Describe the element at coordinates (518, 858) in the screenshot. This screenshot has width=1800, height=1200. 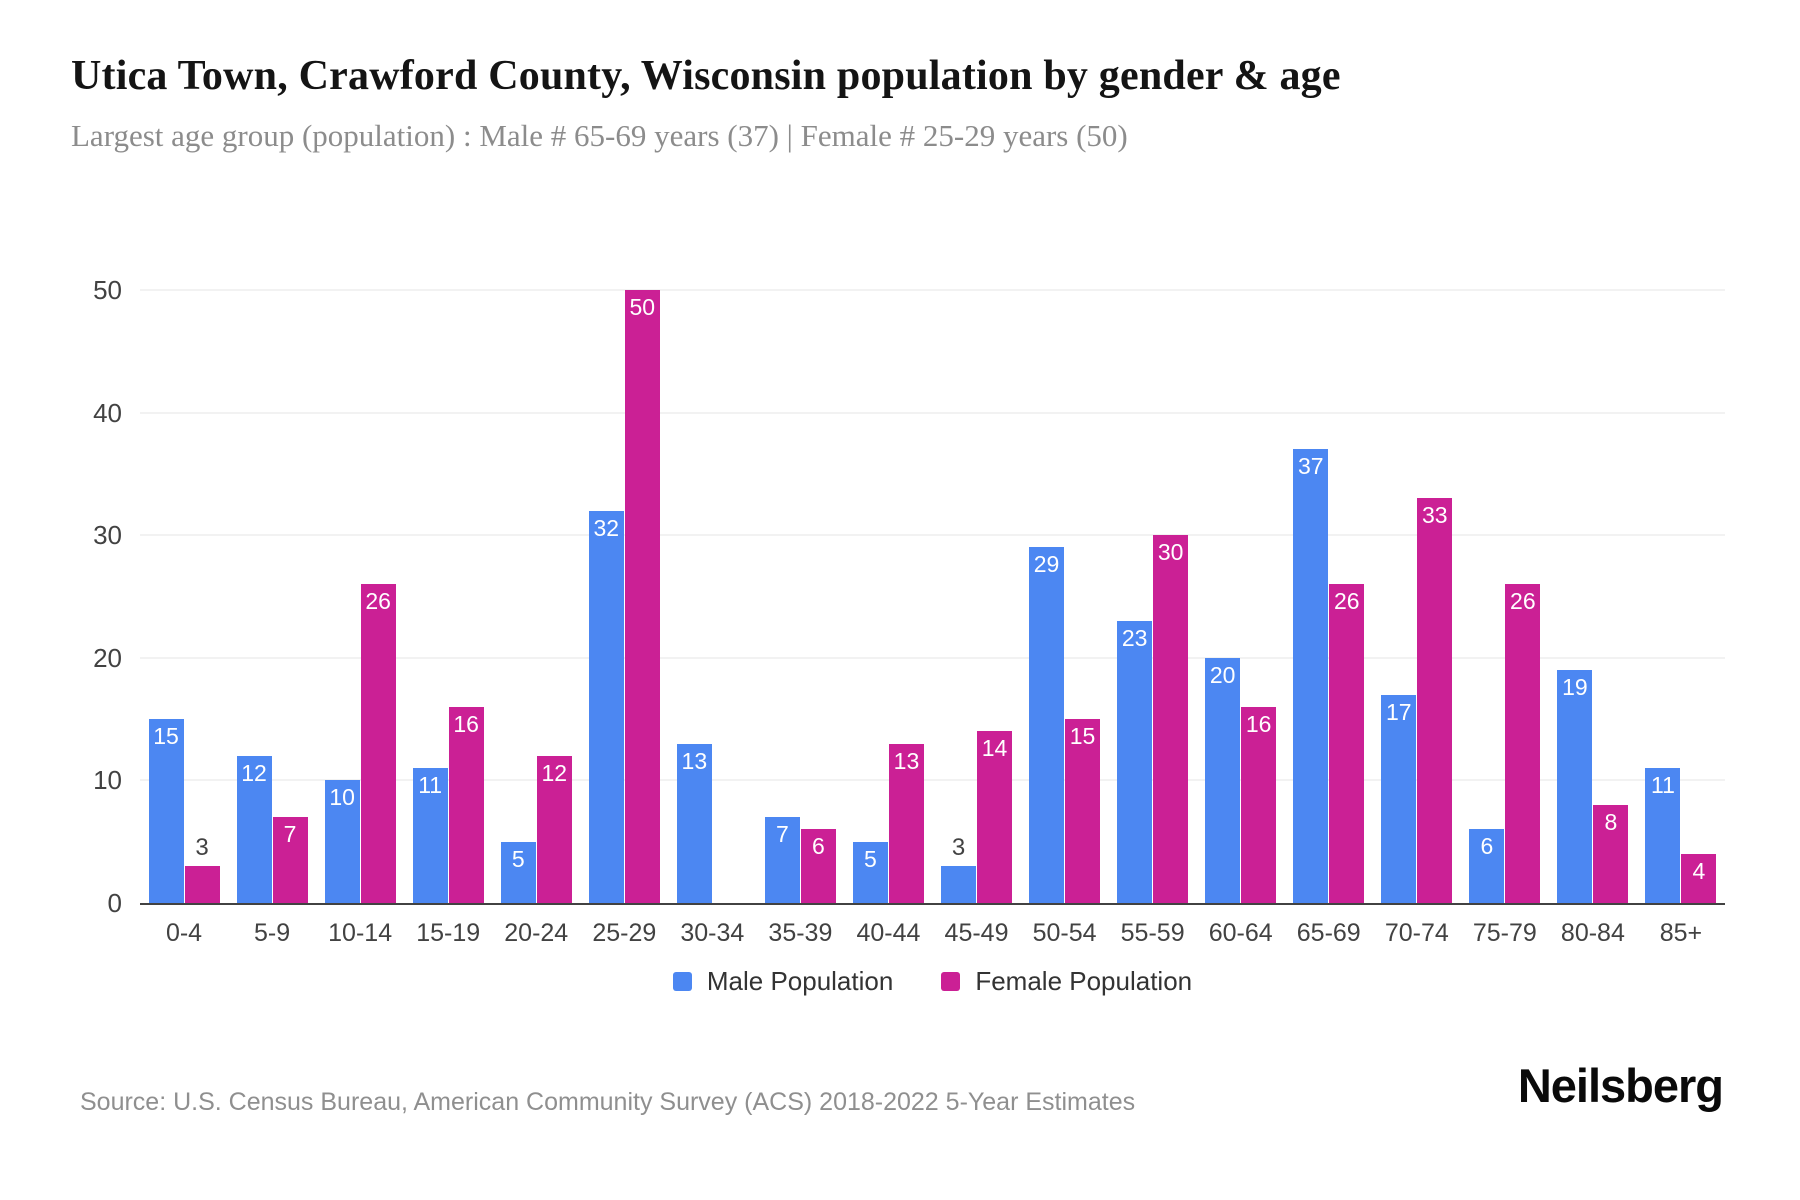
I see `bar-value-label: 5` at that location.